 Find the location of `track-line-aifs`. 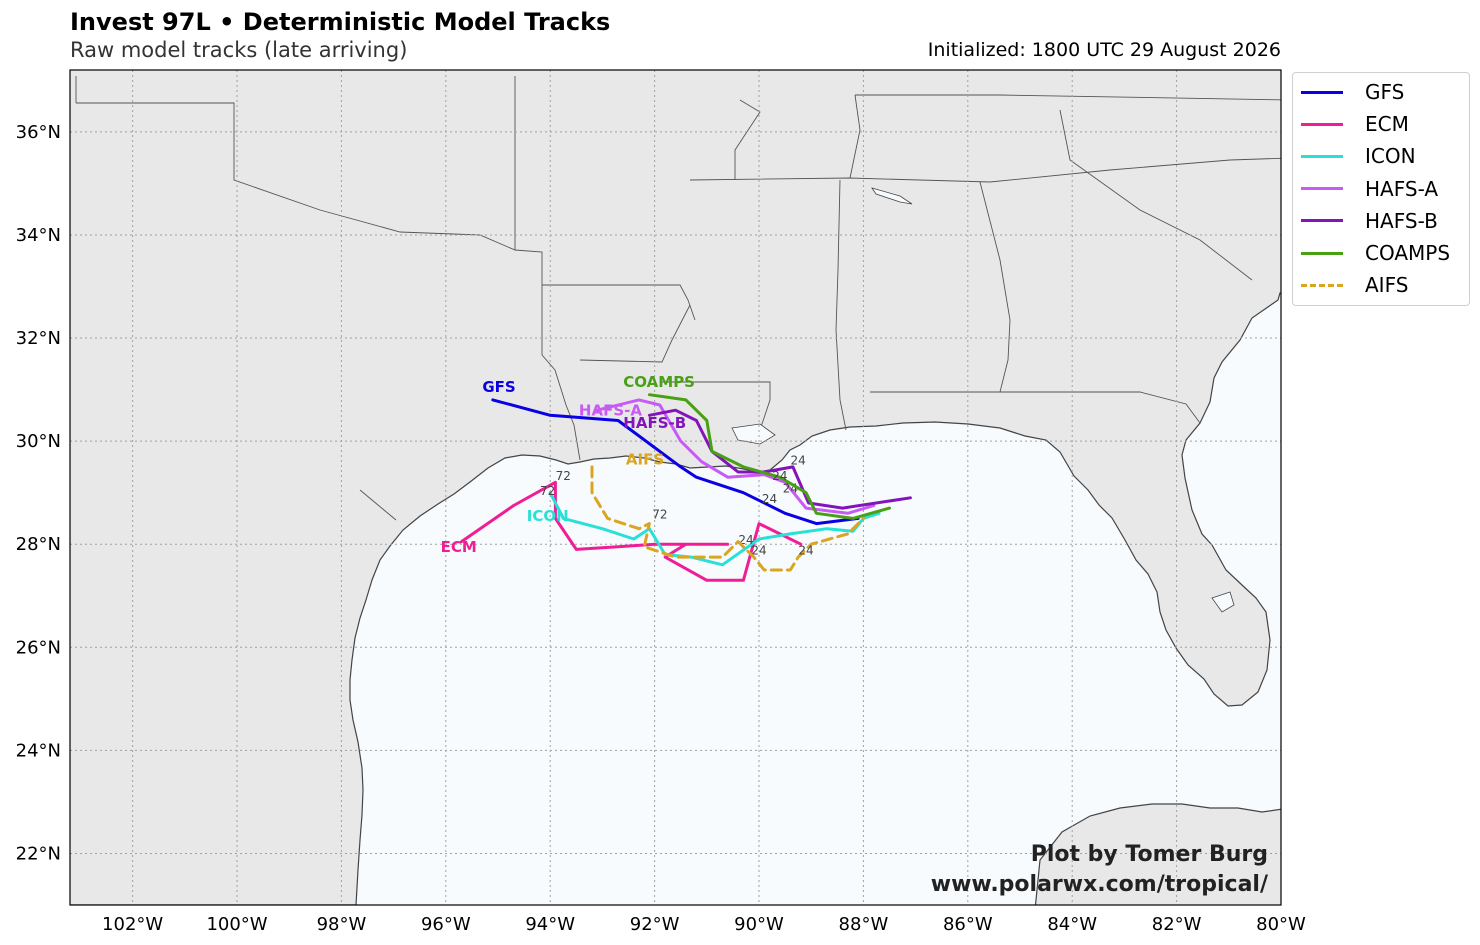

track-line-aifs is located at coordinates (727, 518).